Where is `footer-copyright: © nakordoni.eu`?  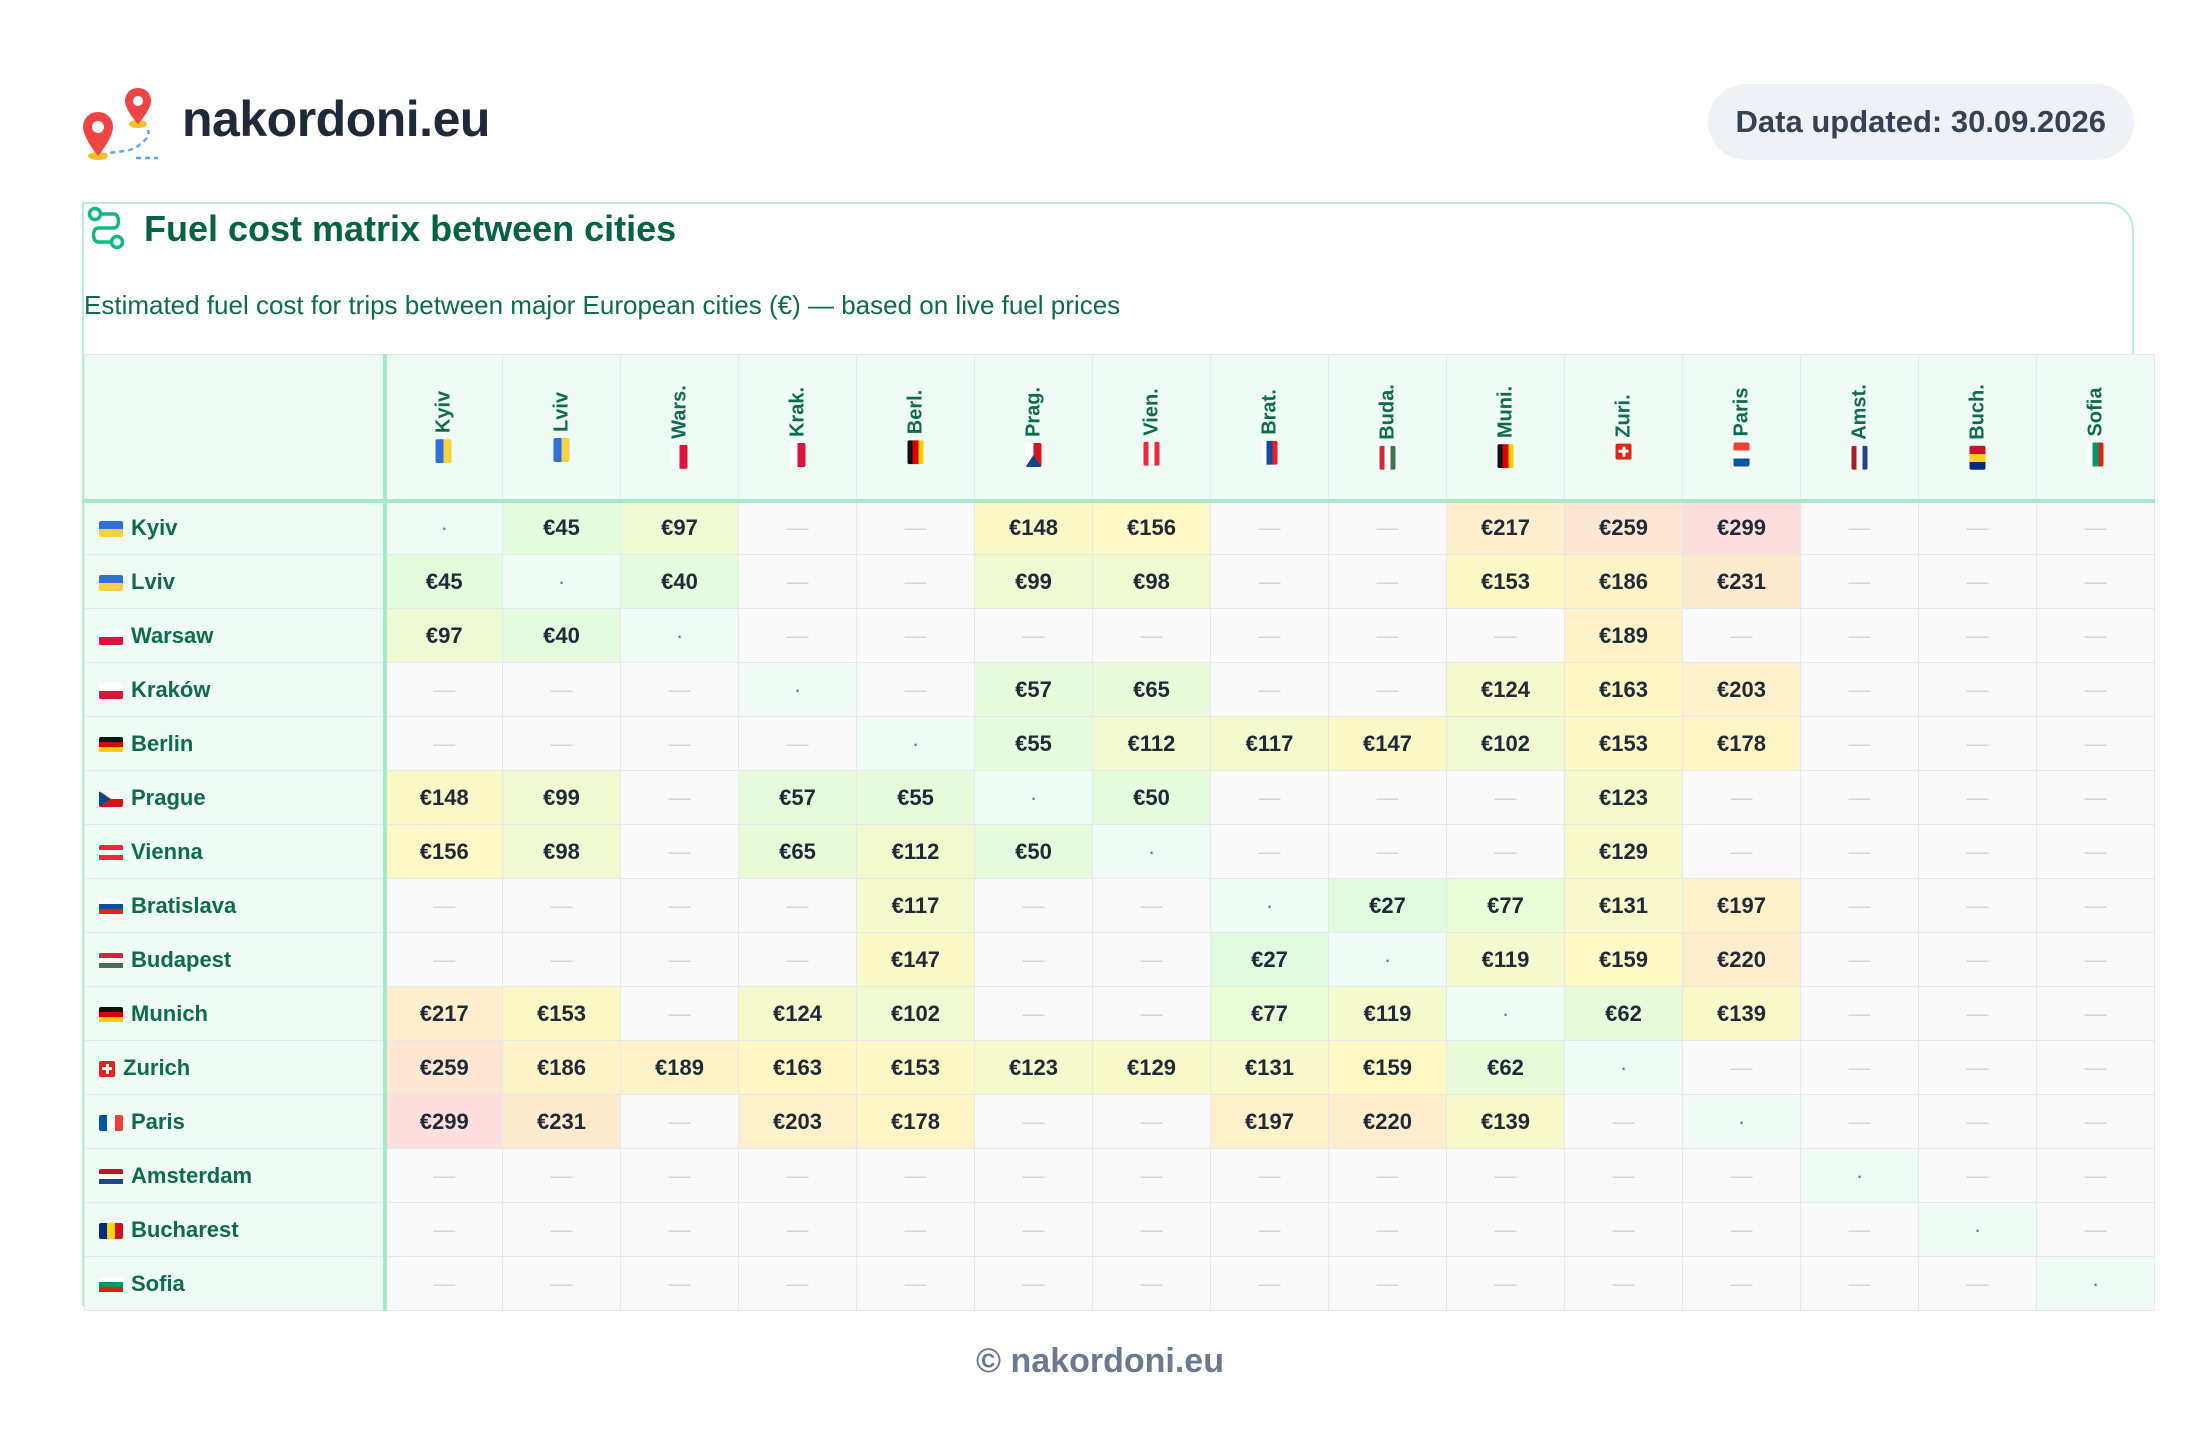 footer-copyright: © nakordoni.eu is located at coordinates (1100, 1361).